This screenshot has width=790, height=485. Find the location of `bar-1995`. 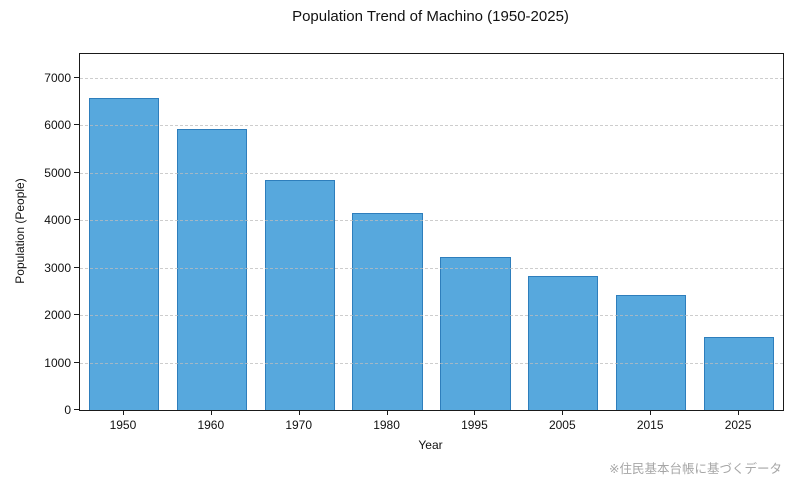

bar-1995 is located at coordinates (475, 333).